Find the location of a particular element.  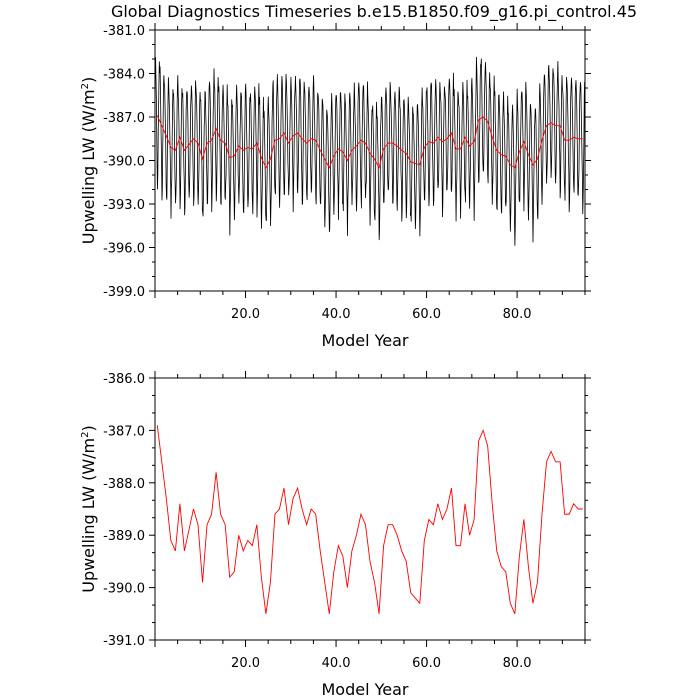

y-tick-label: -391.0 is located at coordinates (124, 641).